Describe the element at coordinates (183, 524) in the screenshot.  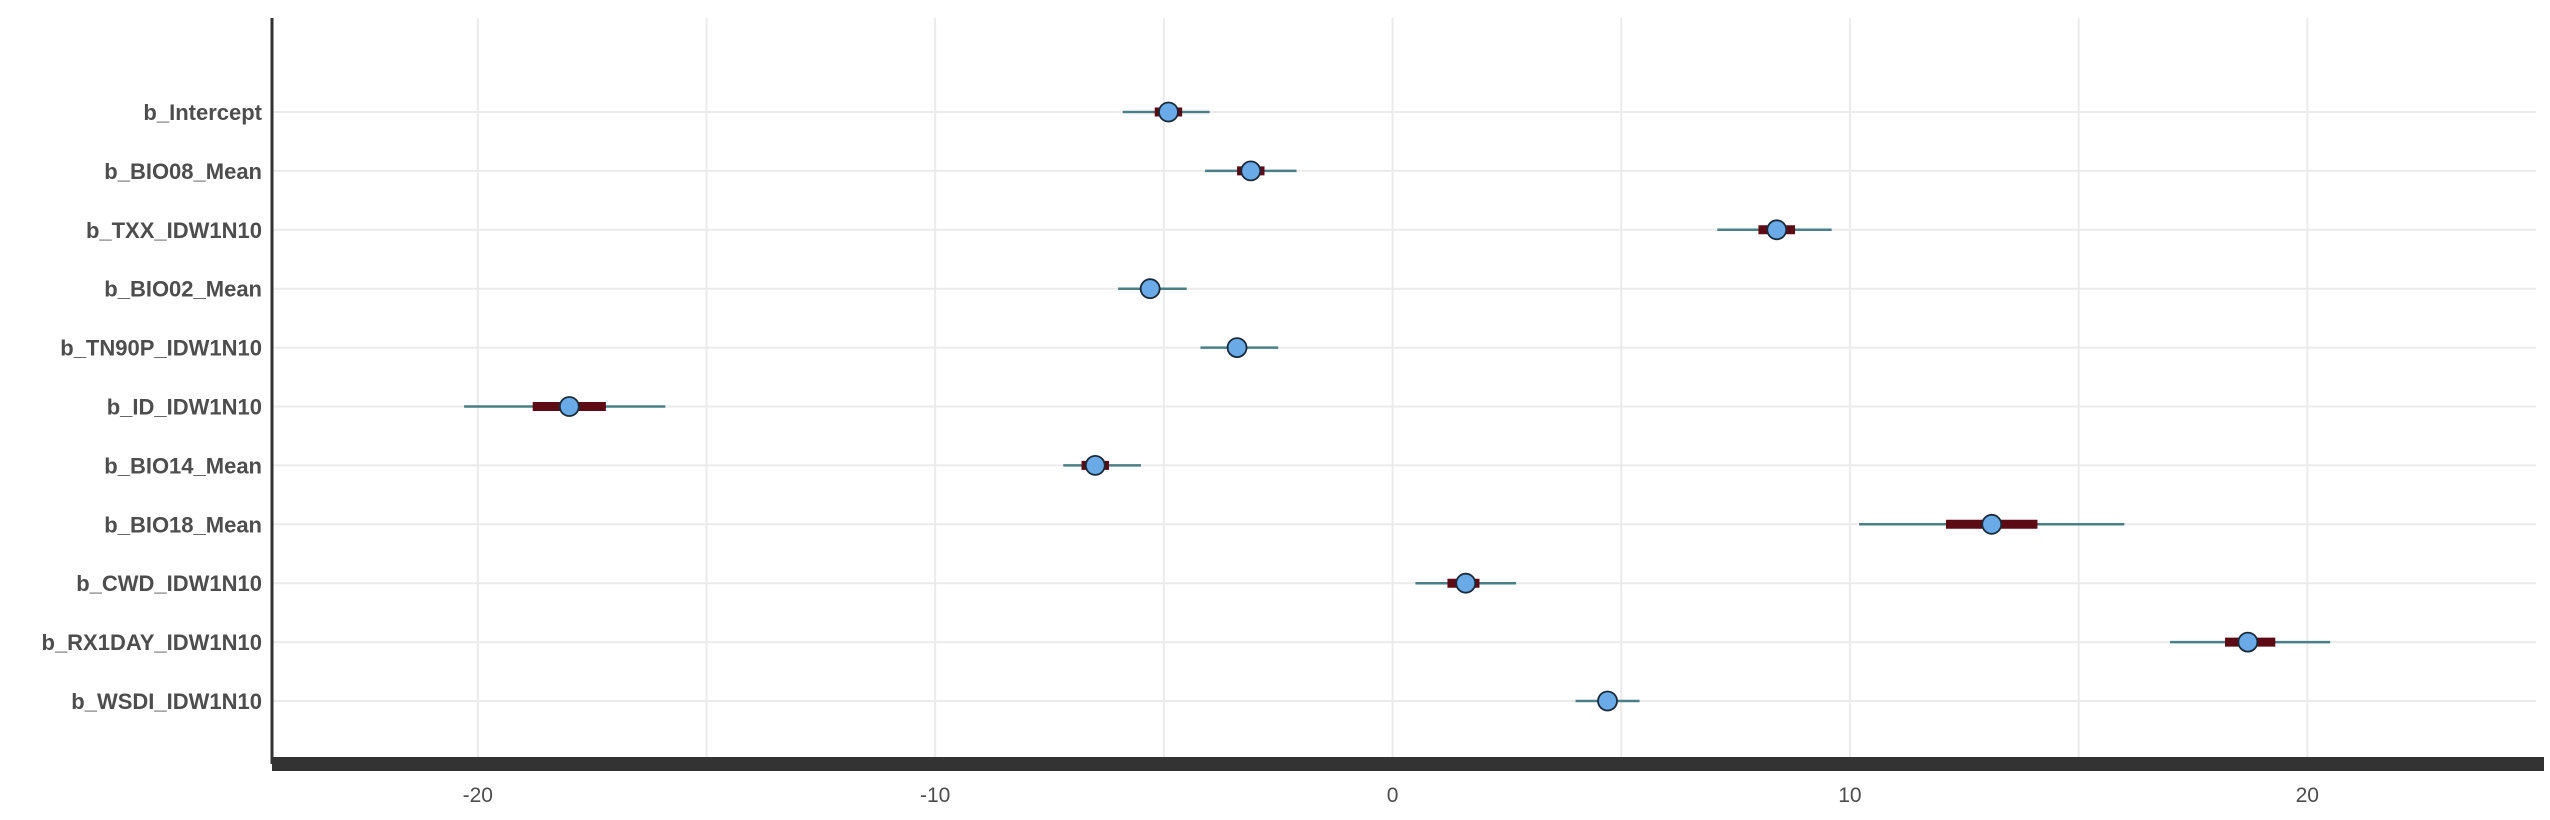
I see `y-tick-label: b_BIO18_Mean` at that location.